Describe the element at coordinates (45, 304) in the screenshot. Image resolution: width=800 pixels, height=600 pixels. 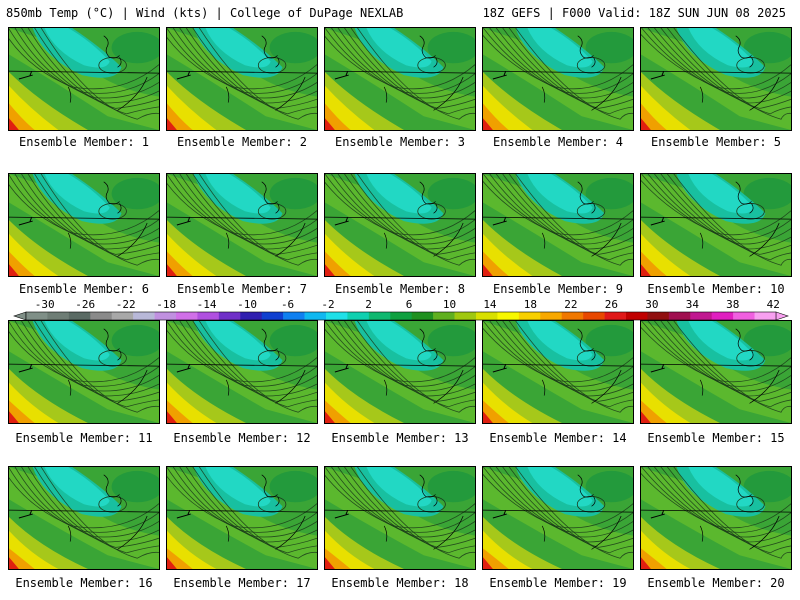
I see `colorbar-tick-label: -30` at that location.